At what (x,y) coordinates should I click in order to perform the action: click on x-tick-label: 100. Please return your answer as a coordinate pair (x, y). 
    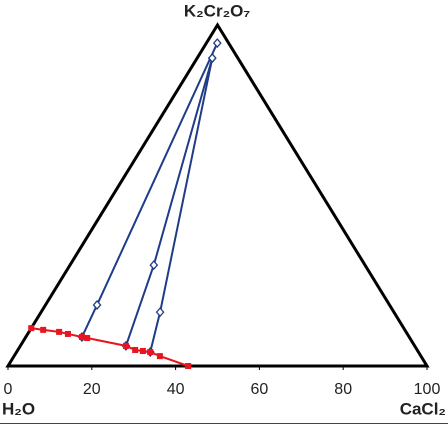
    Looking at the image, I should click on (427, 389).